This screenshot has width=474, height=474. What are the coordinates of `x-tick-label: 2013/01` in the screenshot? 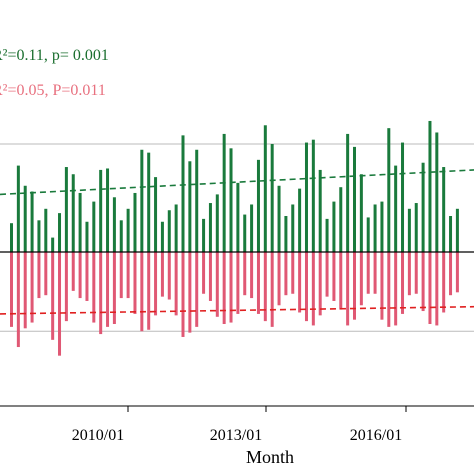 It's located at (236, 435).